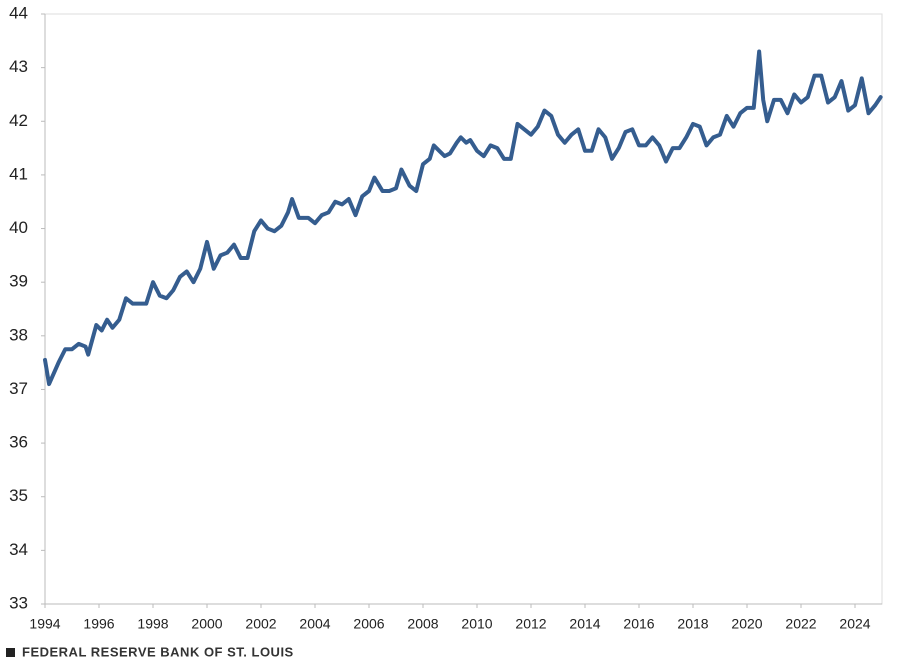  Describe the element at coordinates (44, 624) in the screenshot. I see `x-tick-label: 1994` at that location.